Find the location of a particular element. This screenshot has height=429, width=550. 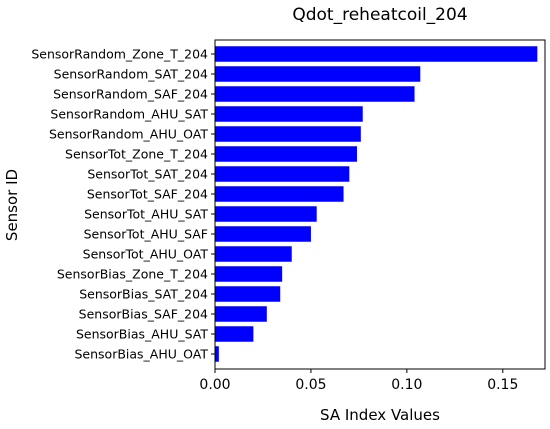

y-tick-label: SensorRandom_Zone_T_204 is located at coordinates (119, 54).